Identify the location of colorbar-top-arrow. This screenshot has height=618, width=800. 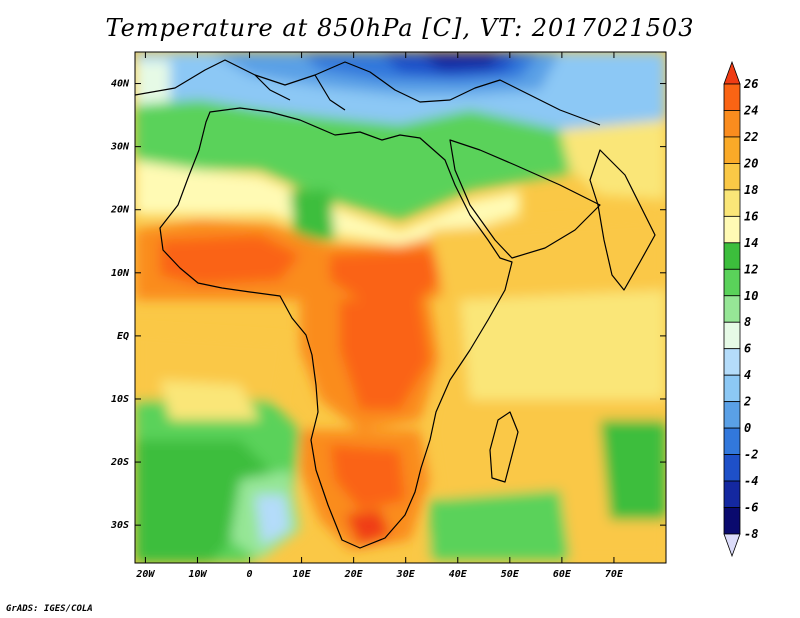
(732, 72).